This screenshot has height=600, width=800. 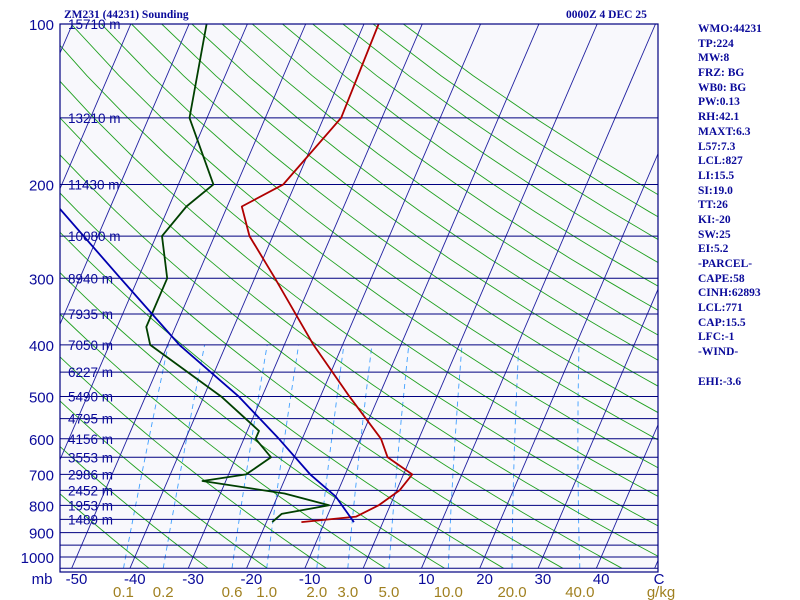 I want to click on mixing-ratio-tick-label: 2.0, so click(x=316, y=592).